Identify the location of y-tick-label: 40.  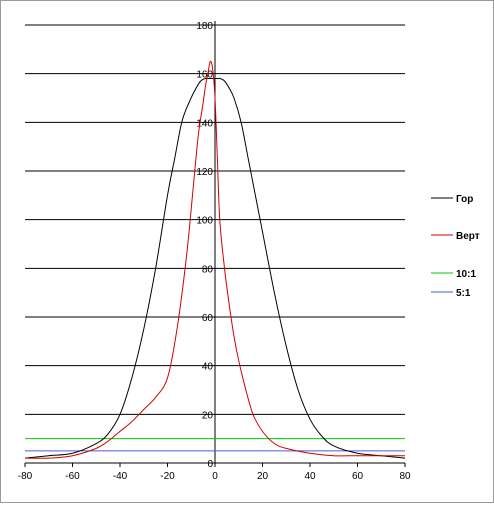
(208, 367).